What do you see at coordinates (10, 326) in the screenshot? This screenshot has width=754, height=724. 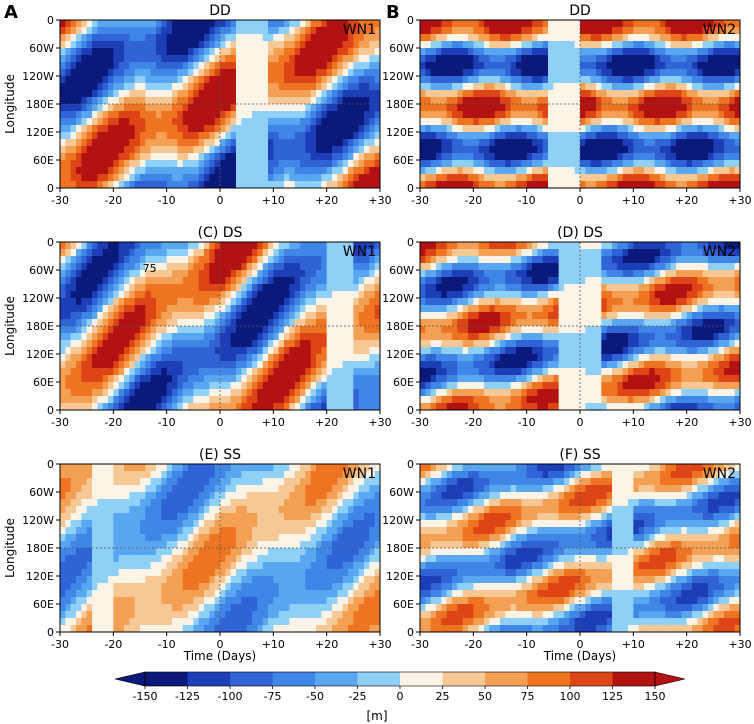 I see `y-axis-label: Longitude` at bounding box center [10, 326].